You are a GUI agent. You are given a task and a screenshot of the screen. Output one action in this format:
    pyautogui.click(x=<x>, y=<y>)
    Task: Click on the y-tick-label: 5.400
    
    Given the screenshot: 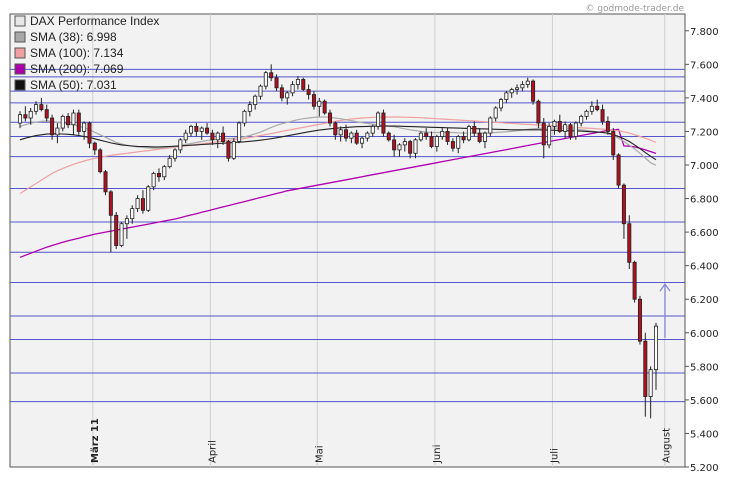 What is the action you would take?
    pyautogui.click(x=704, y=434)
    